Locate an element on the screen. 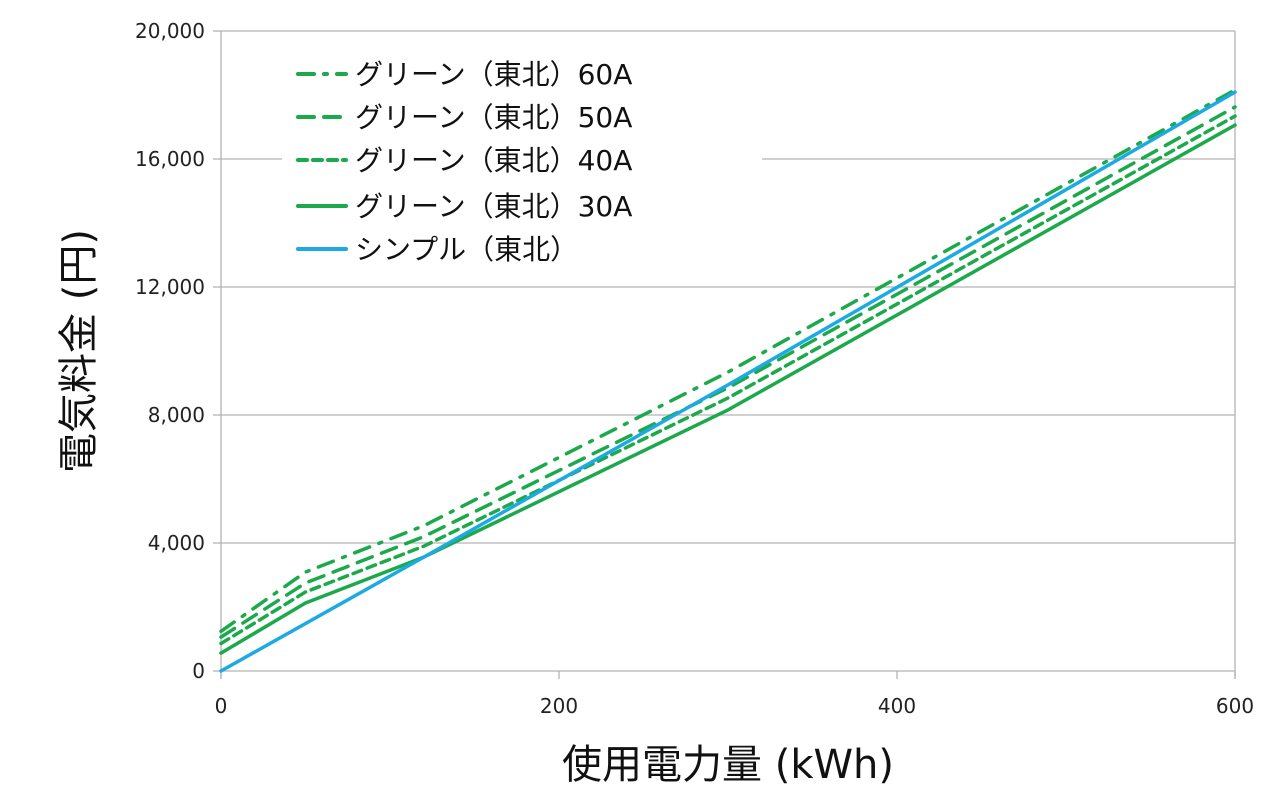 The width and height of the screenshot is (1280, 800). y-tick-label: 4,000 is located at coordinates (176, 543).